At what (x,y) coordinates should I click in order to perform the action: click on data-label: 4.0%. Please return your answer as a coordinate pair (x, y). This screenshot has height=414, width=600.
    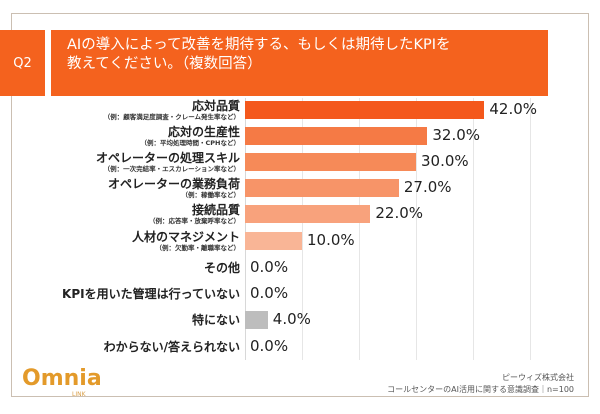
    Looking at the image, I should click on (291, 319).